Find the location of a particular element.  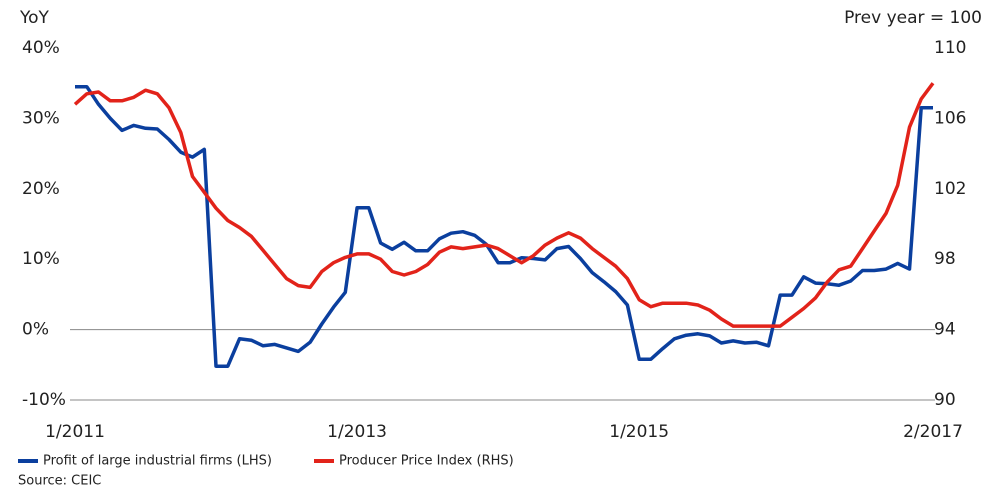

x-tick-label: 1/2015 is located at coordinates (639, 432).